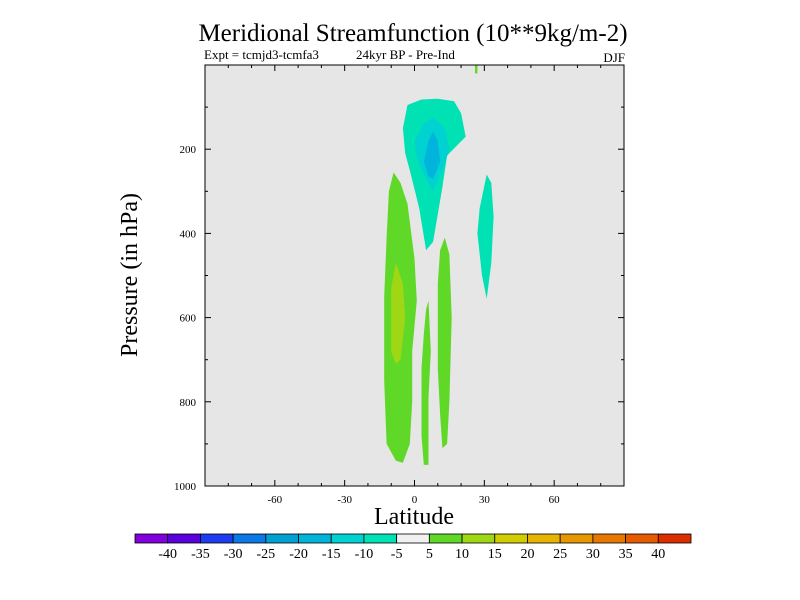  I want to click on colorbar-label: -40, so click(167, 554).